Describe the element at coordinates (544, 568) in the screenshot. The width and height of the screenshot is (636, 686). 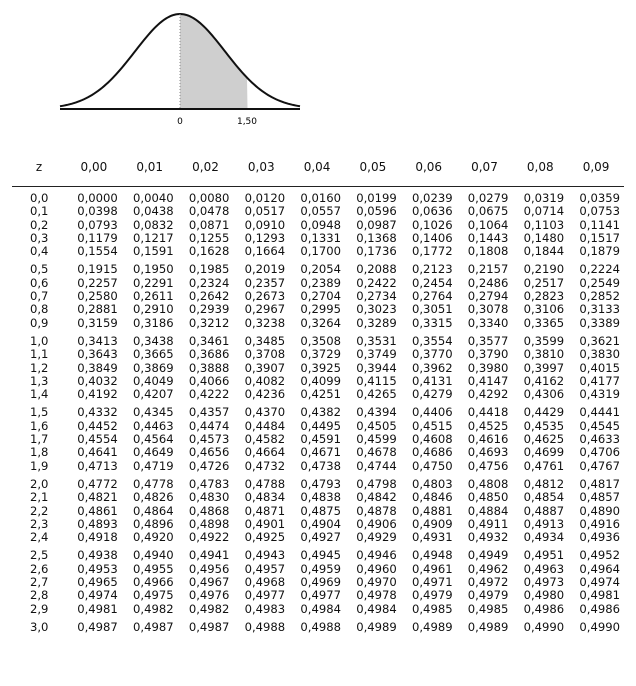
I see `table-cell: 0,4963` at that location.